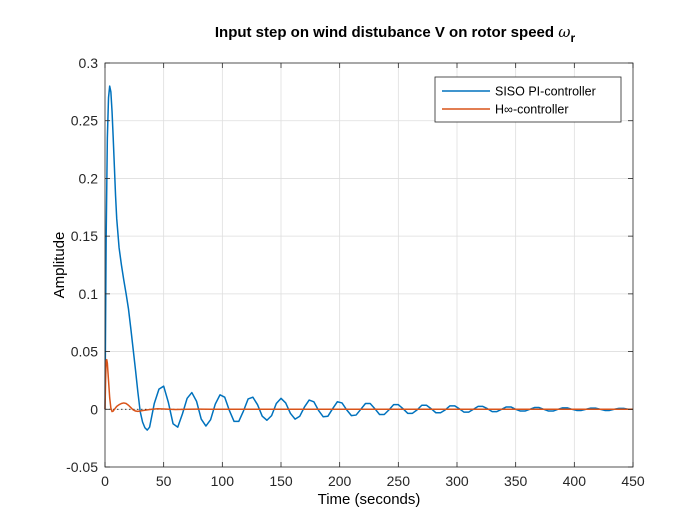 This screenshot has width=700, height=525. Describe the element at coordinates (105, 481) in the screenshot. I see `x-tick-label: 0` at that location.